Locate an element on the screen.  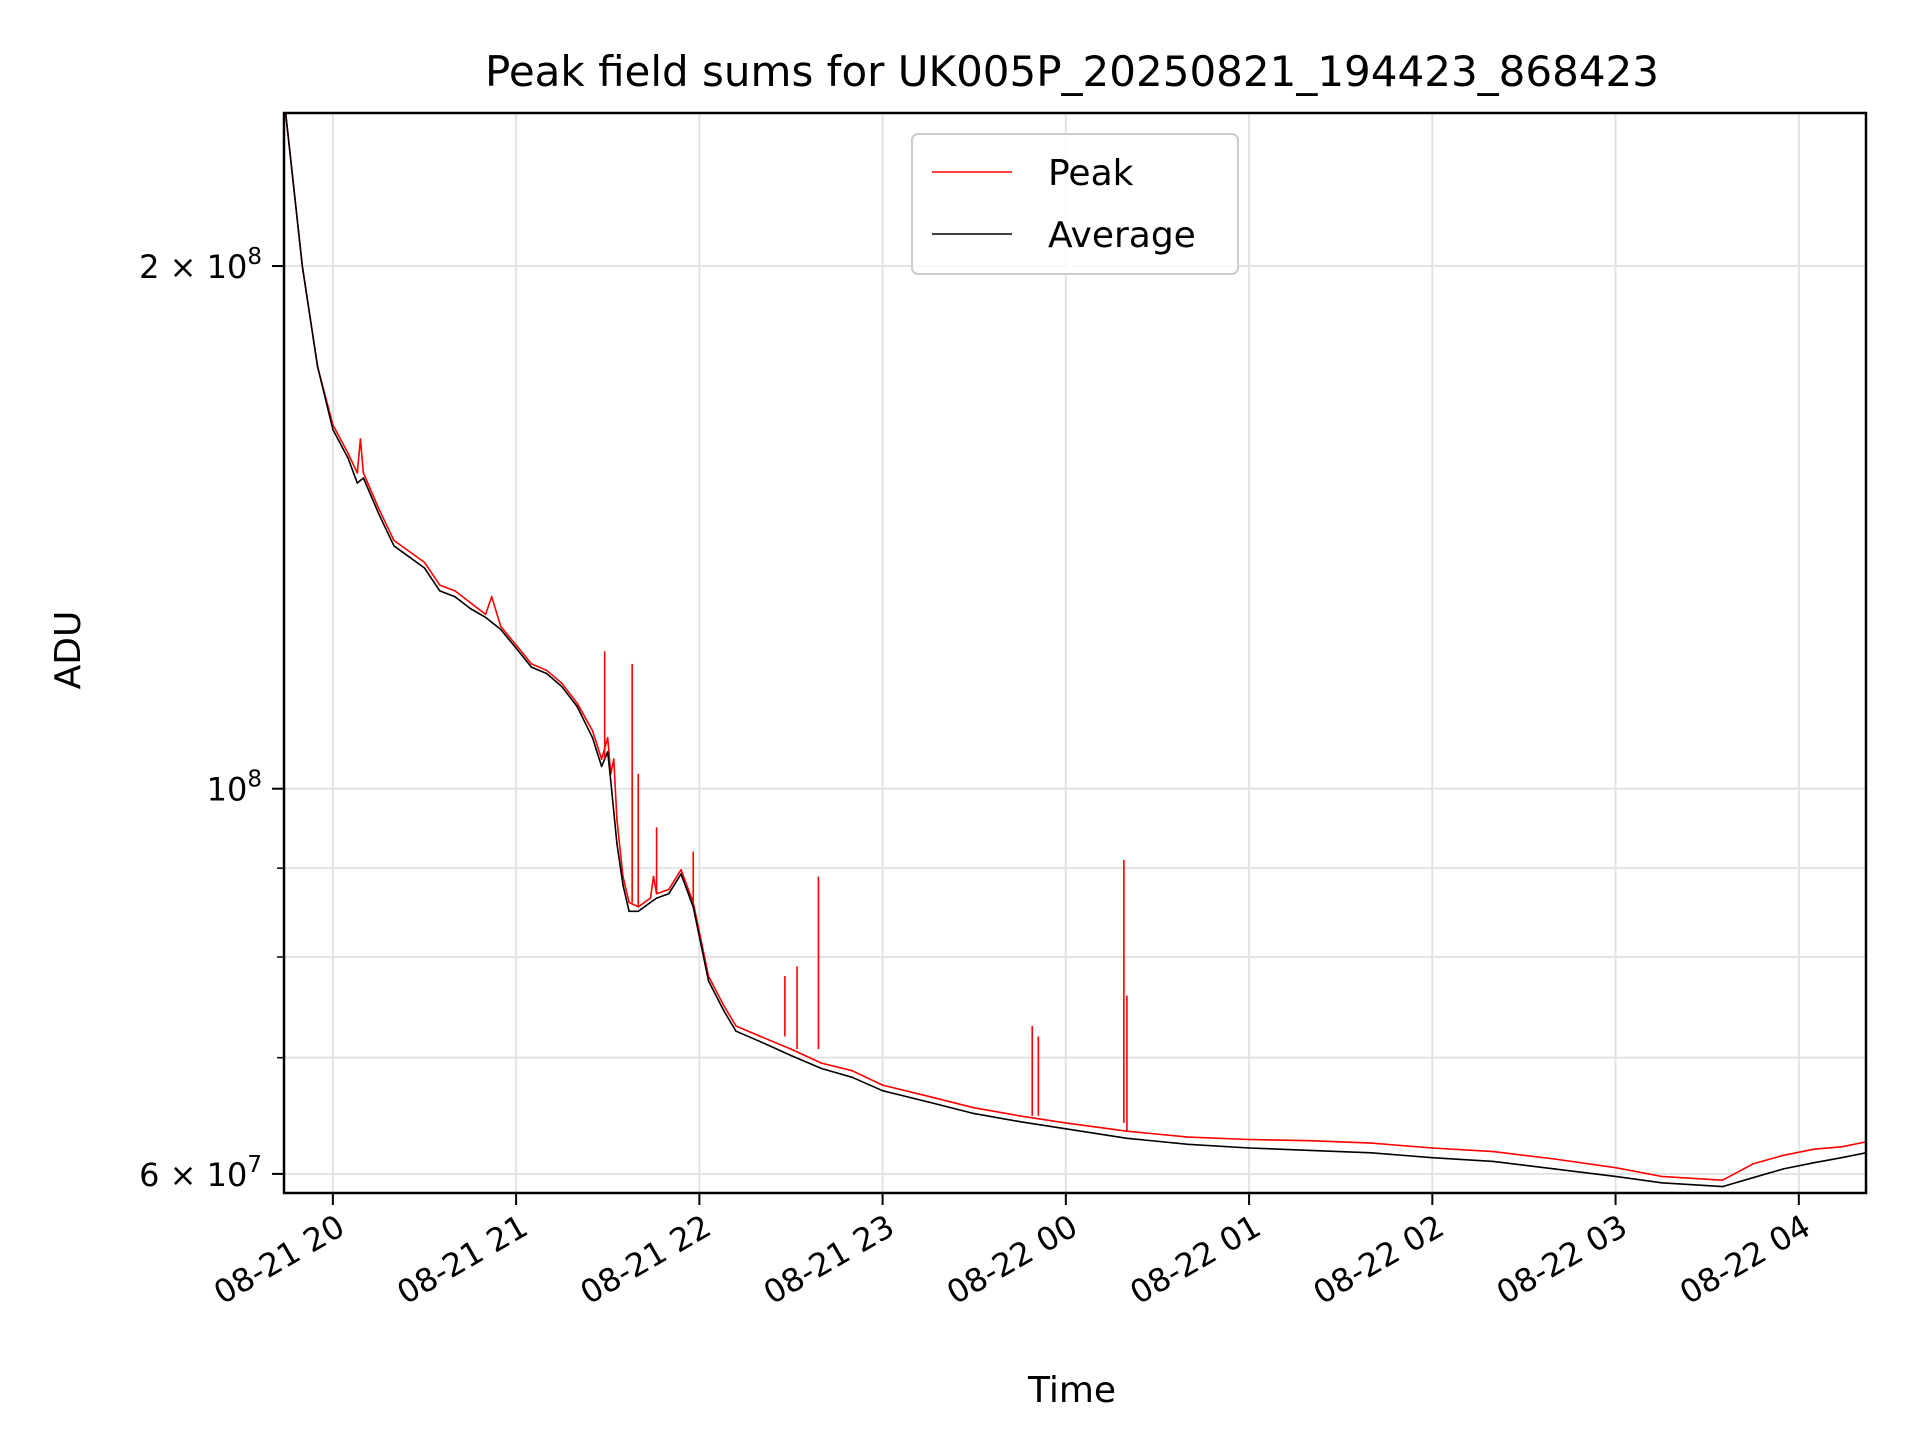
y-axis-label: ADU is located at coordinates (68, 650).